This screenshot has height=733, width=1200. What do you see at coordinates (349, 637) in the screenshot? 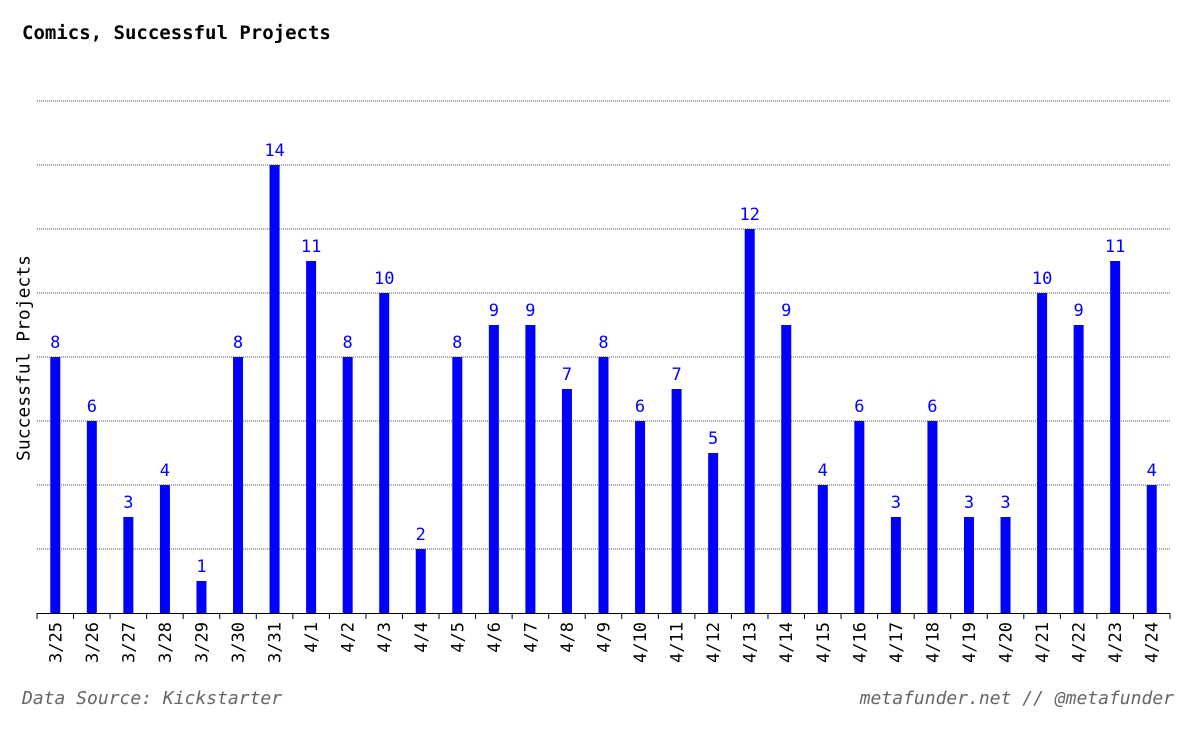
I see `x-tick-label: 4/2` at bounding box center [349, 637].